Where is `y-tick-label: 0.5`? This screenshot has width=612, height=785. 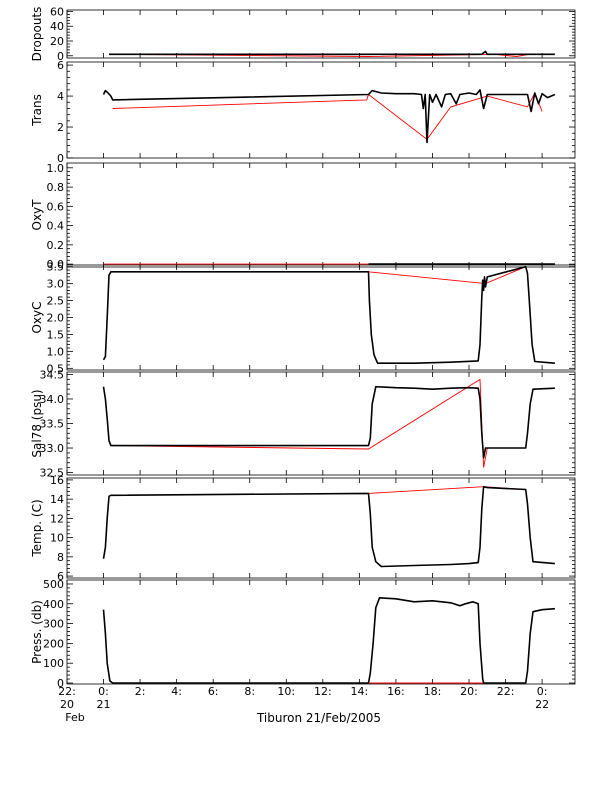 y-tick-label: 0.5 is located at coordinates (56, 368).